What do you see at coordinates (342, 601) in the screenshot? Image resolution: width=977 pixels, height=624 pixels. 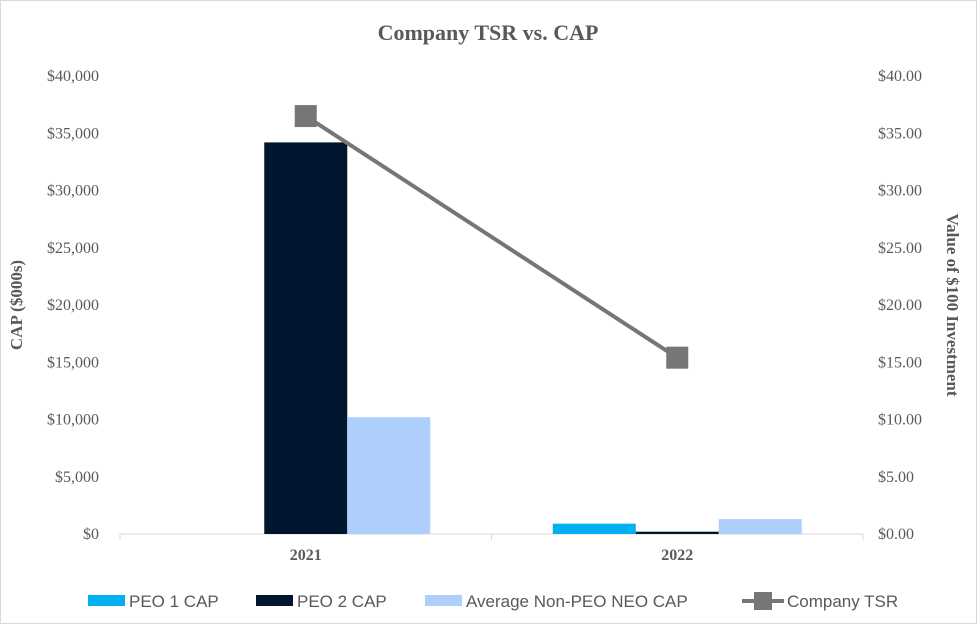 I see `legend-label-peo-2-cap: PEO 2 CAP` at bounding box center [342, 601].